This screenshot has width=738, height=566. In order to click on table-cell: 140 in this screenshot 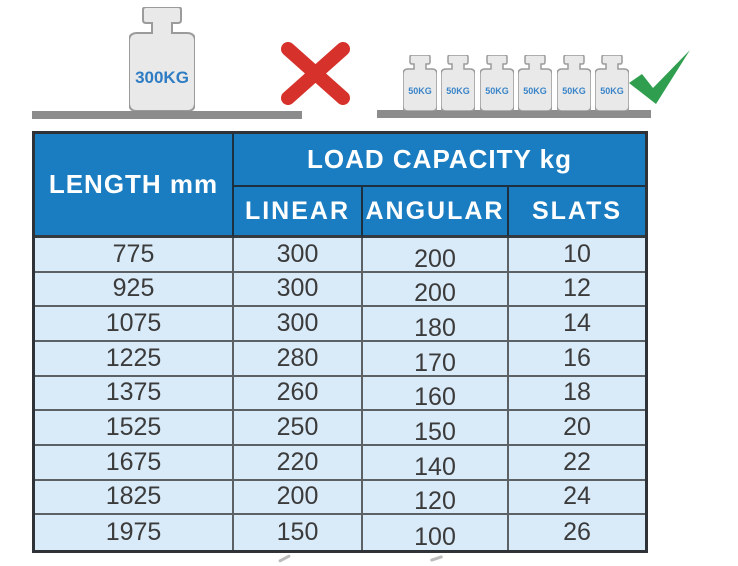, I will do `click(436, 463)`.